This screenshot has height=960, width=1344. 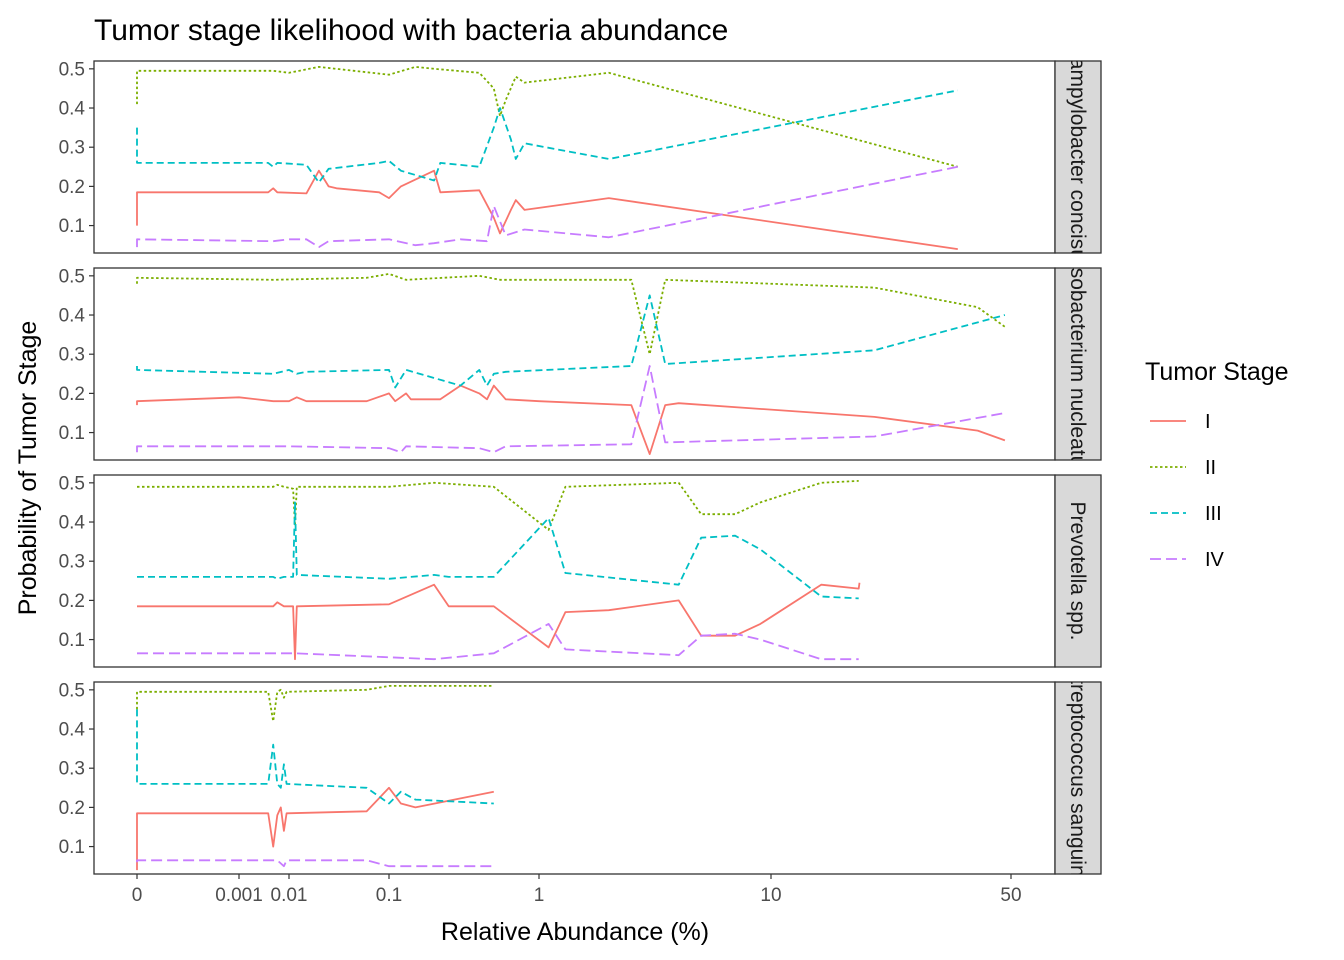 What do you see at coordinates (1215, 560) in the screenshot?
I see `legend-label-stage-iv: IV` at bounding box center [1215, 560].